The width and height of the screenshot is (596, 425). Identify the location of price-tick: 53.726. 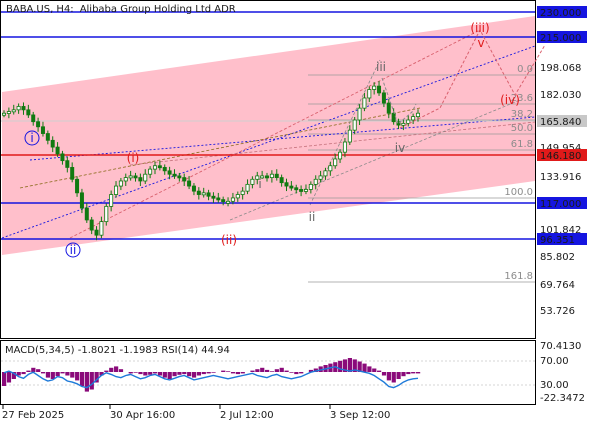
(557, 311).